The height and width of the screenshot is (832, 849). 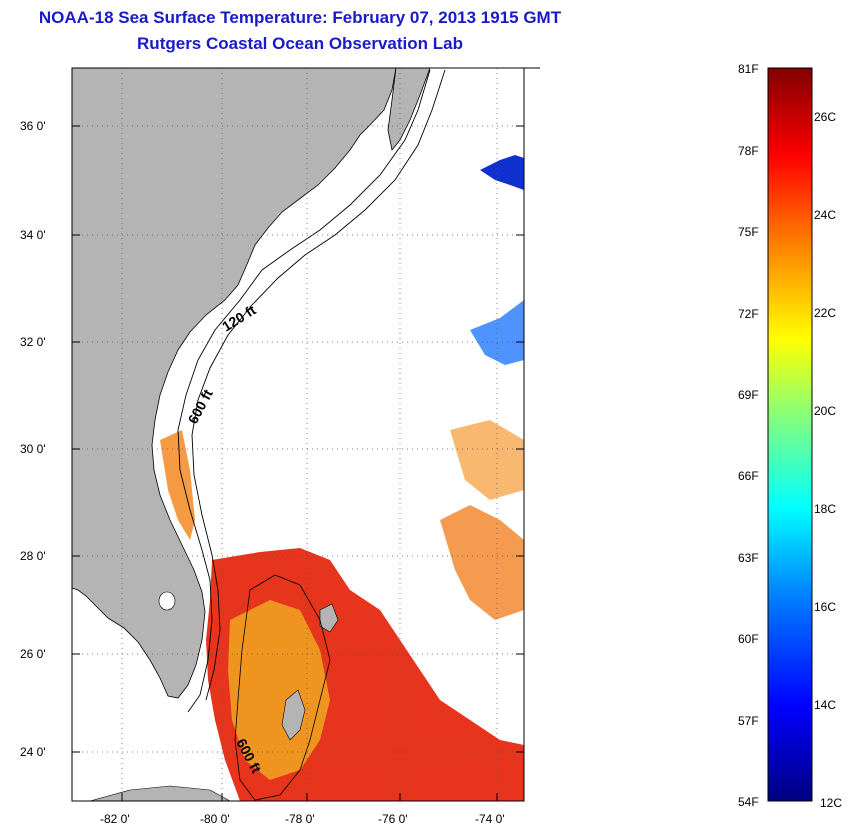 I want to click on lat-label: 36 0', so click(x=33, y=126).